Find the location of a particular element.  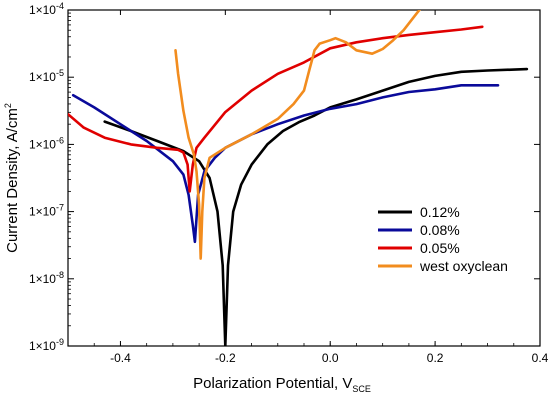

y-axis-title-main: Current Density, A/cm is located at coordinates (12, 180).